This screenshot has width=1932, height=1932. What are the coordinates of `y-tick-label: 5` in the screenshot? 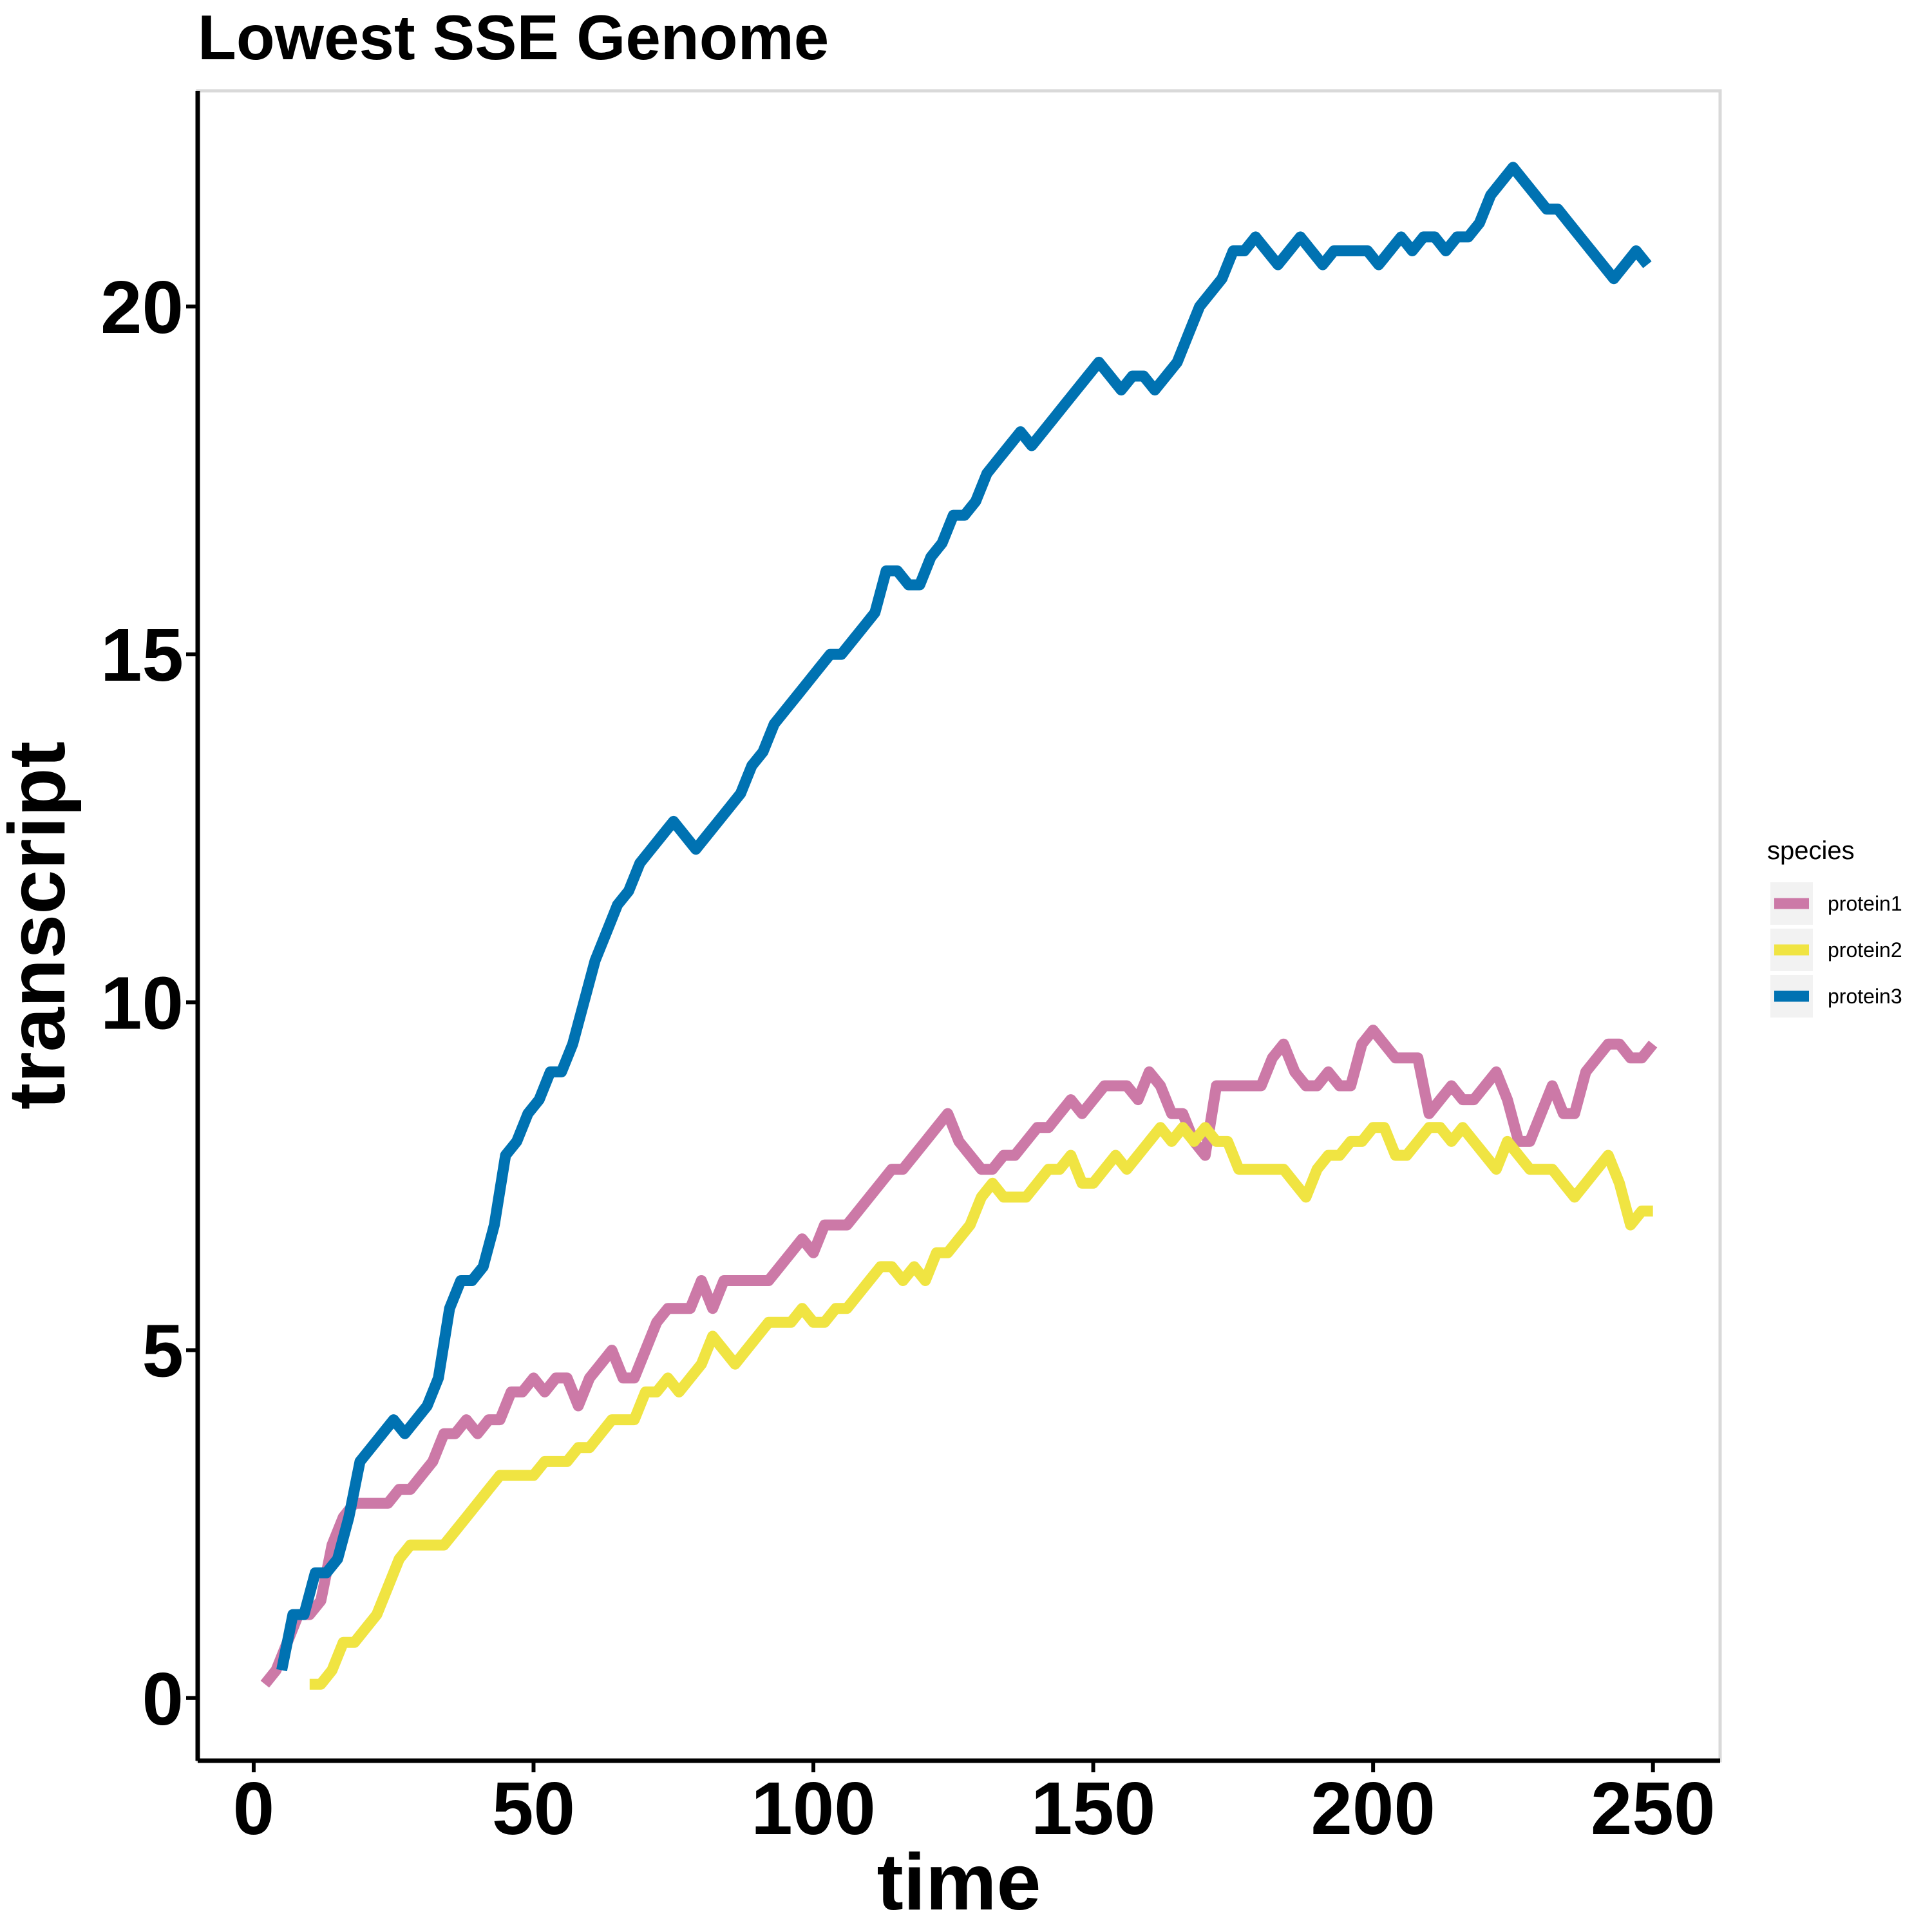 It's located at (163, 1351).